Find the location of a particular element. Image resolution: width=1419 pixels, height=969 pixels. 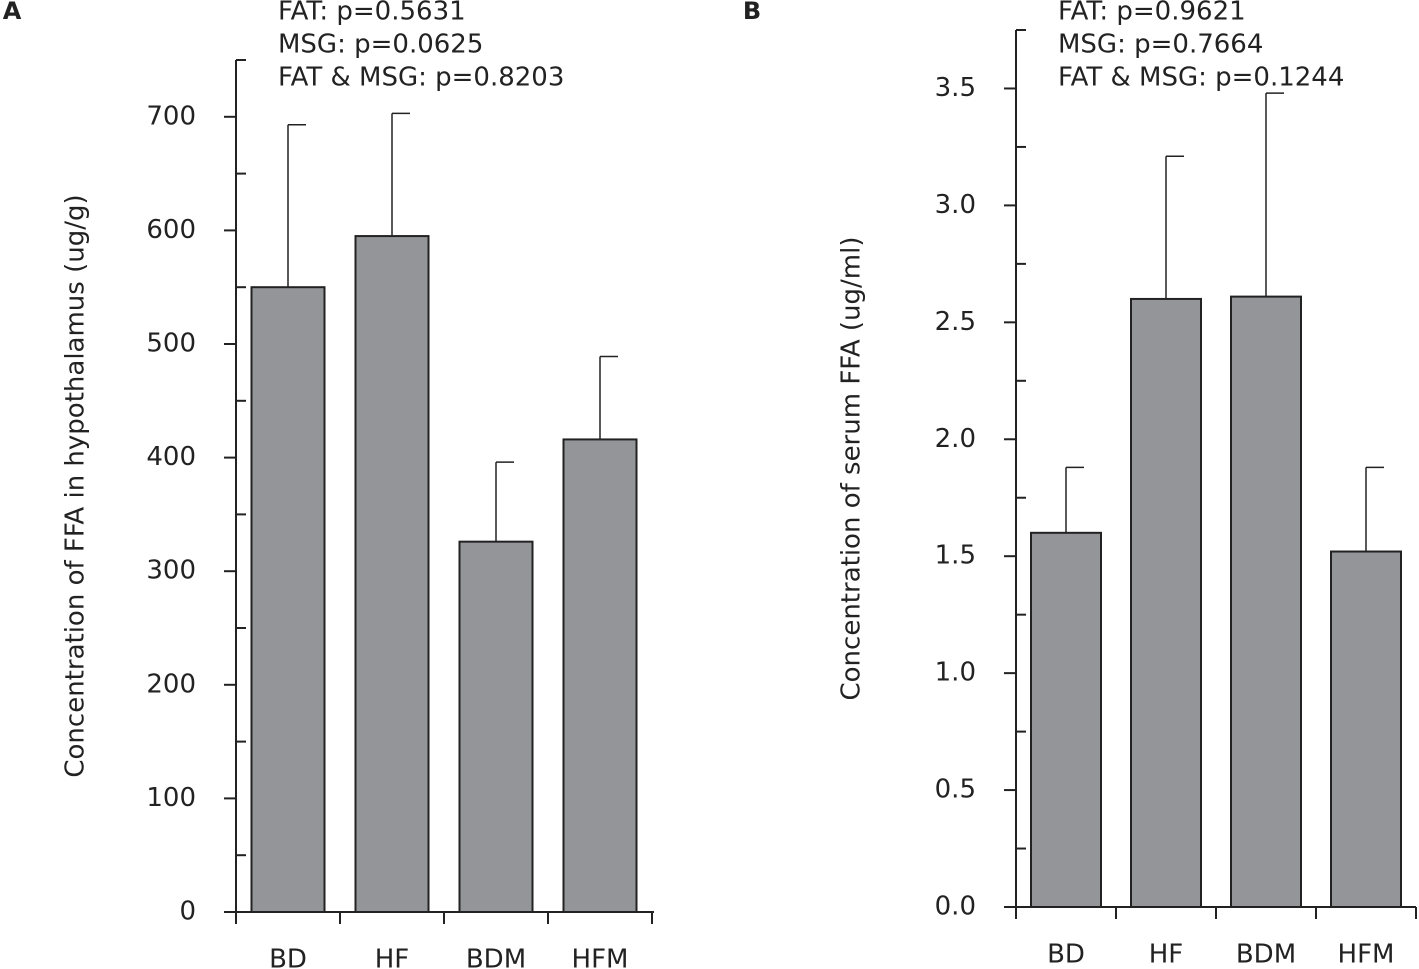

y-tick-label: 2.0 is located at coordinates (955, 439).